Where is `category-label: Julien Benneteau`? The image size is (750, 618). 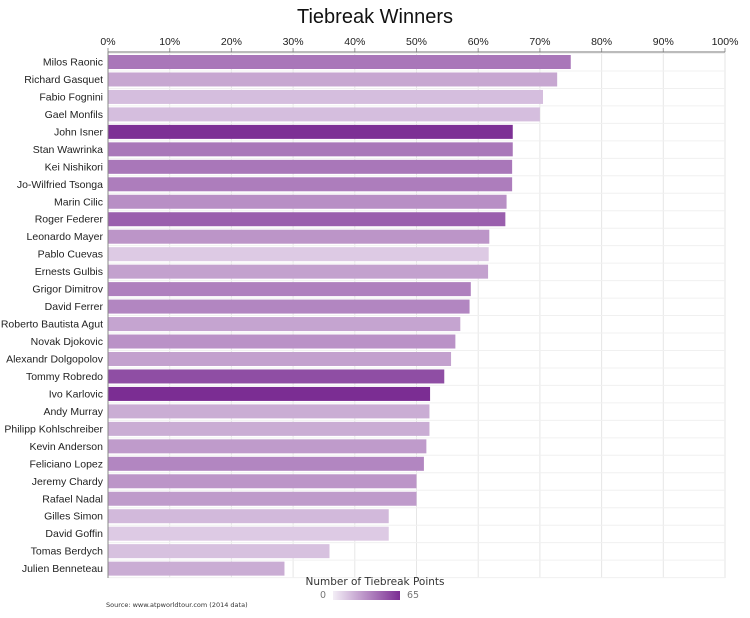 category-label: Julien Benneteau is located at coordinates (62, 569).